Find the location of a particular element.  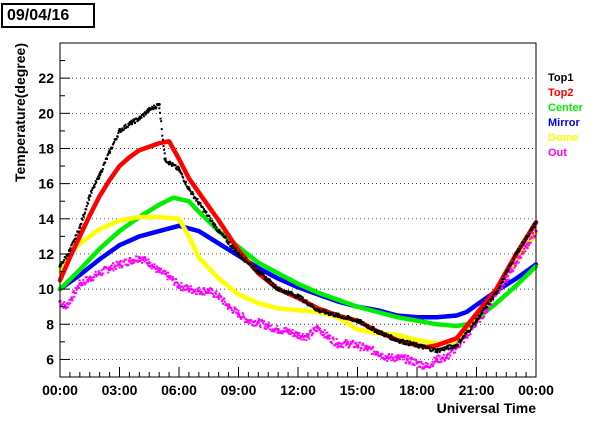

y-tick-label: 6 is located at coordinates (50, 359).